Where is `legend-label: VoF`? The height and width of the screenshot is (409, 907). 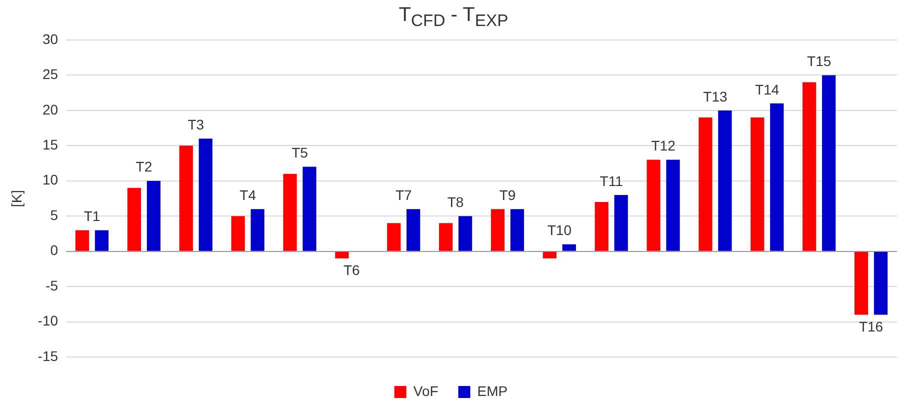
legend-label: VoF is located at coordinates (425, 390).